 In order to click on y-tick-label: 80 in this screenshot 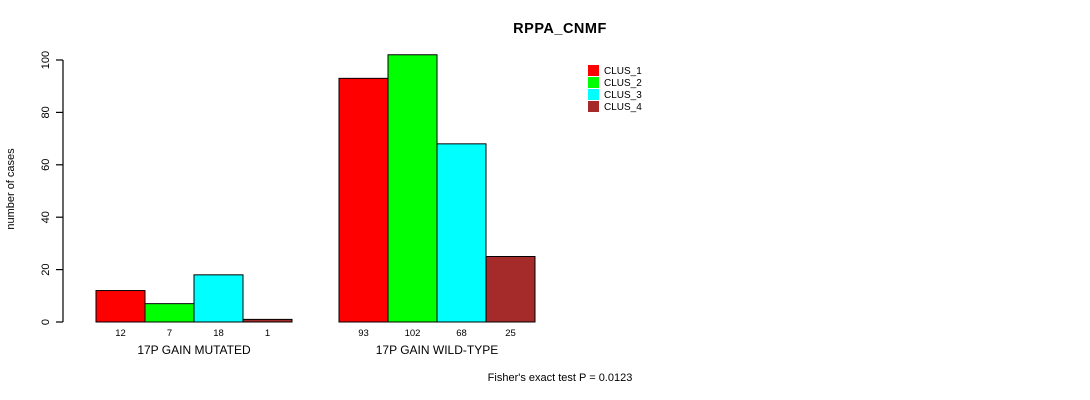, I will do `click(46, 112)`.